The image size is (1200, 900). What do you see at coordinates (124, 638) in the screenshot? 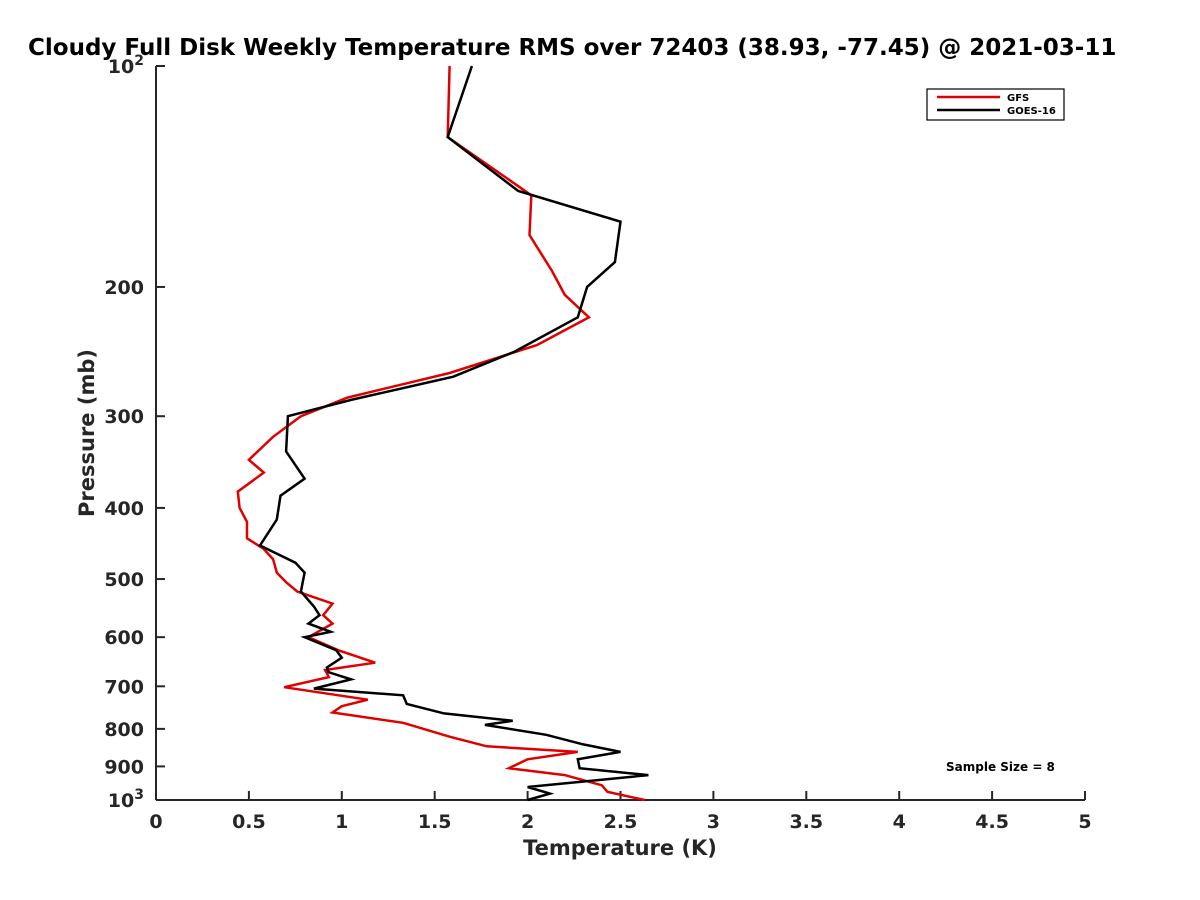
I see `y-tick-label: 600` at bounding box center [124, 638].